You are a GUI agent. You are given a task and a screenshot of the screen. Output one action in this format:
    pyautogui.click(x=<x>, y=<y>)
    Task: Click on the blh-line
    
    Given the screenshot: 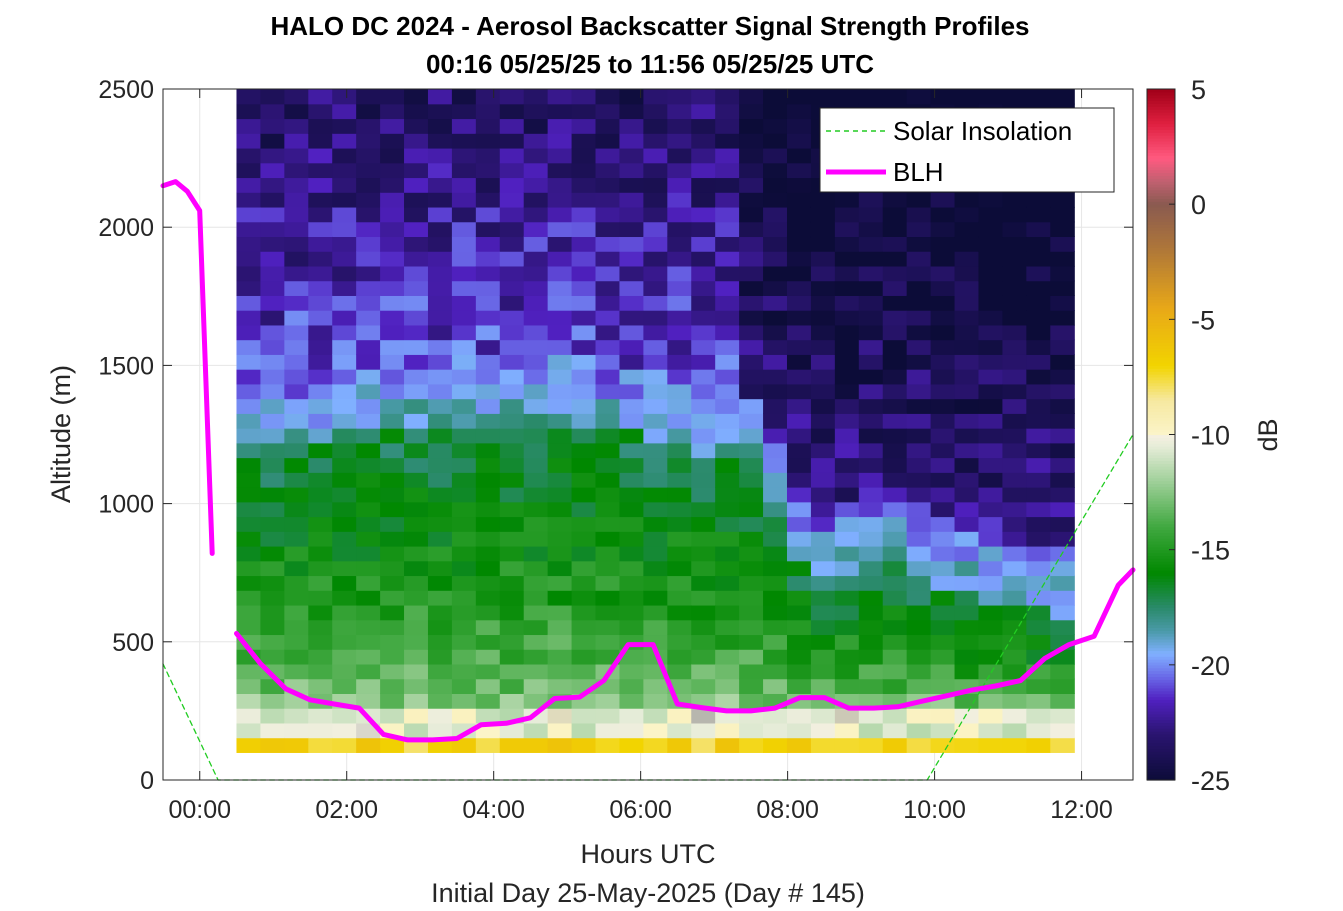 What is the action you would take?
    pyautogui.click(x=685, y=655)
    